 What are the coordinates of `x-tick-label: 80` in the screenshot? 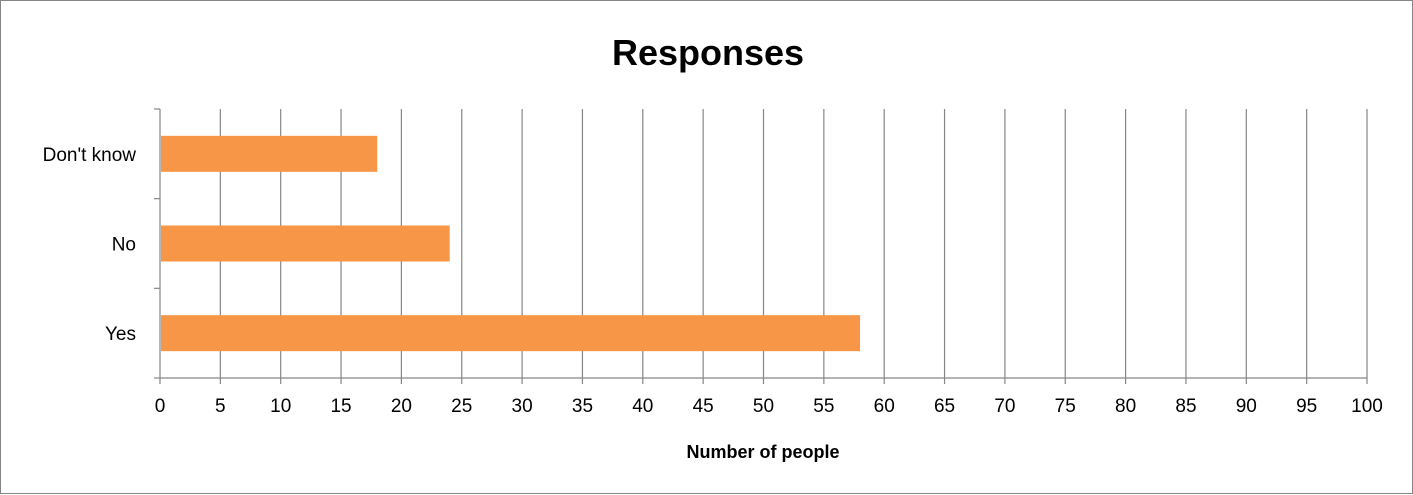 It's located at (1125, 406).